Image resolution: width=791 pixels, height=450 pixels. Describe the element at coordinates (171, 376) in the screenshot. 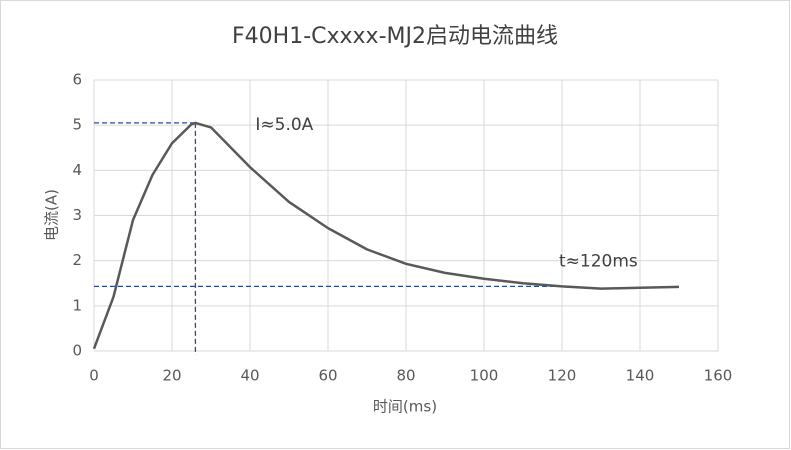

I see `x-tick-label: 20` at that location.